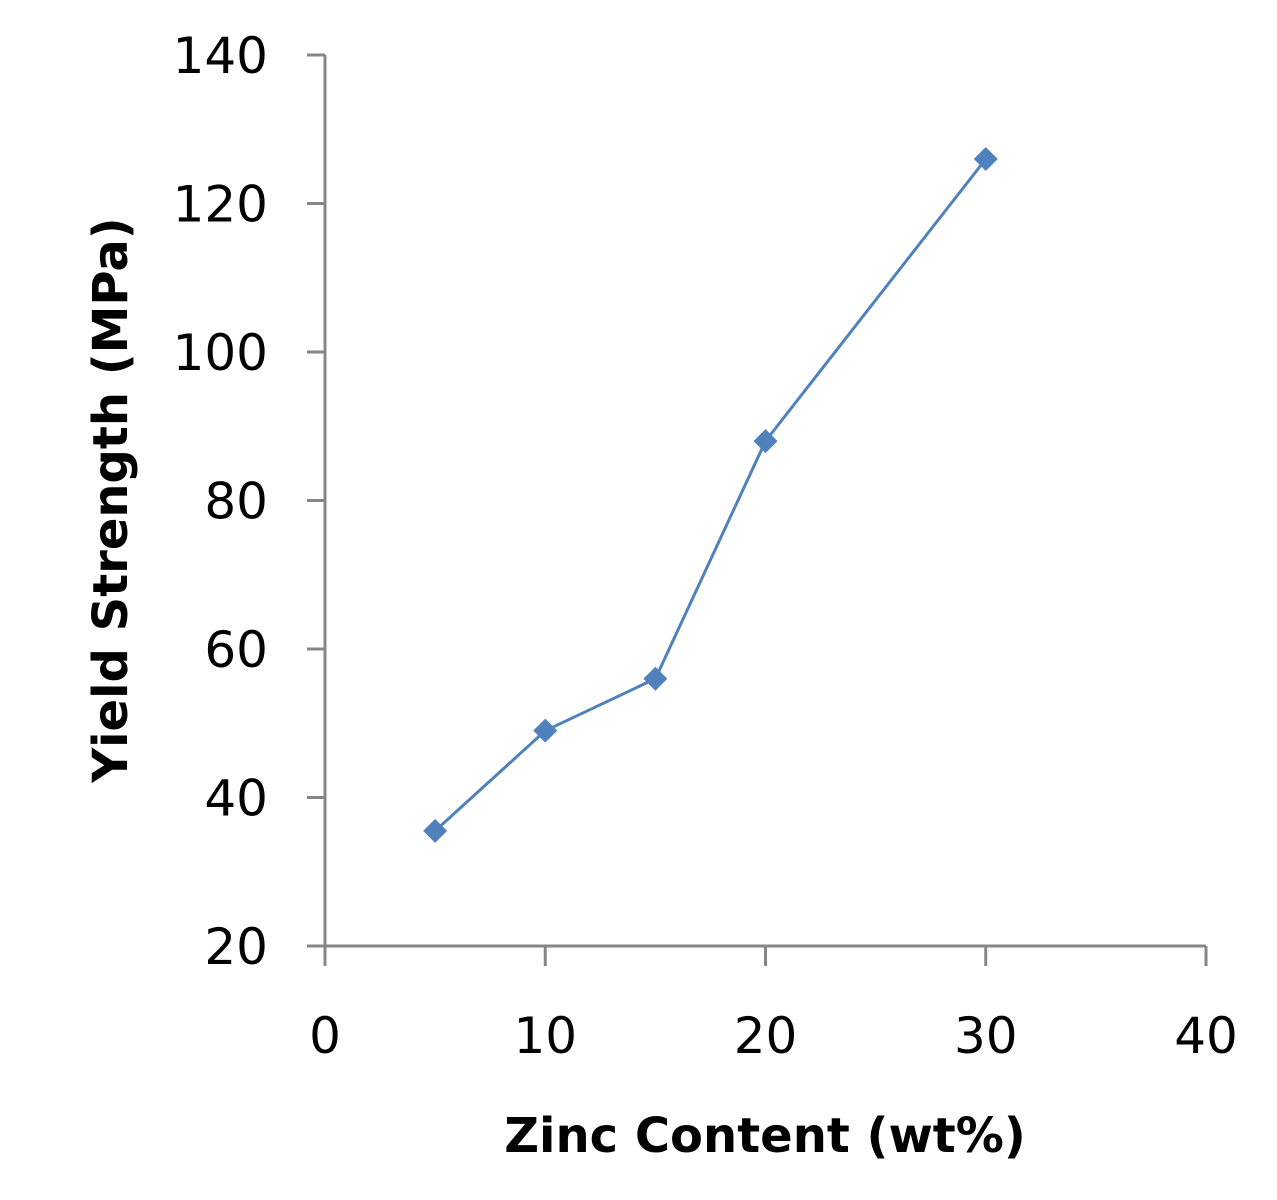 The height and width of the screenshot is (1200, 1277). What do you see at coordinates (111, 500) in the screenshot?
I see `y-axis-title: Yield Strength (MPa)` at bounding box center [111, 500].